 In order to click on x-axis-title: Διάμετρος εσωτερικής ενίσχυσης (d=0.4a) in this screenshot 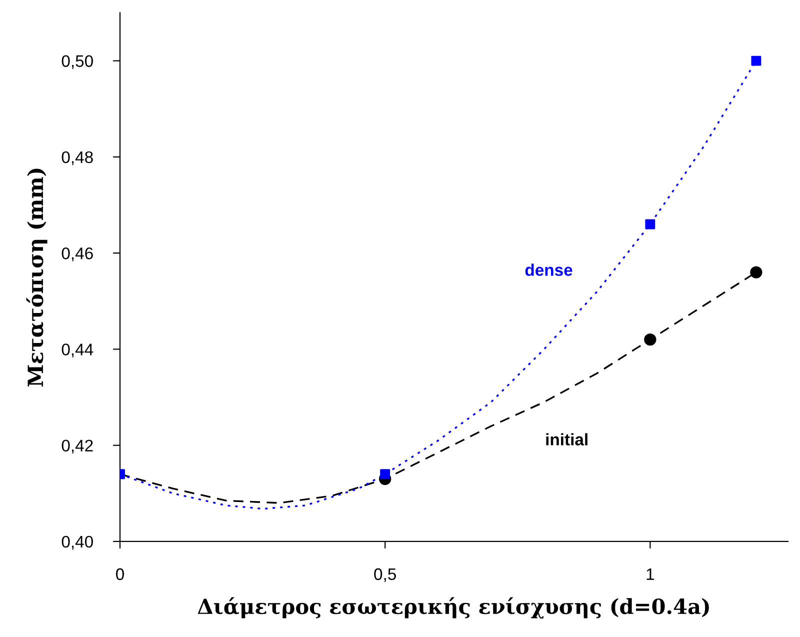, I will do `click(453, 608)`.